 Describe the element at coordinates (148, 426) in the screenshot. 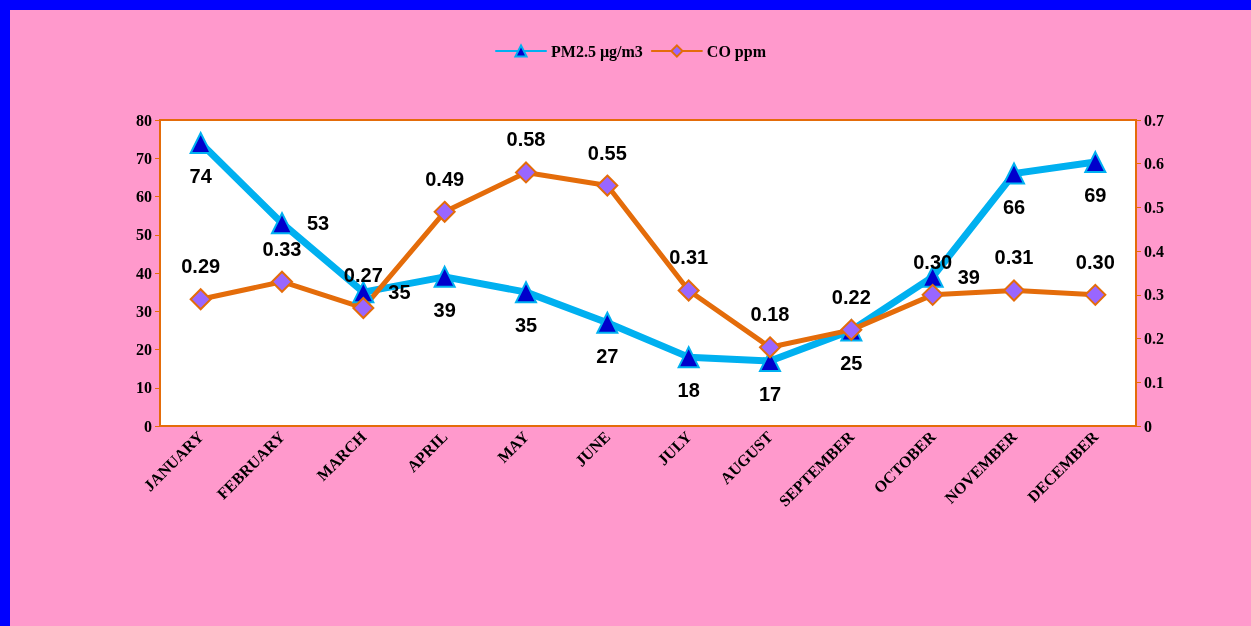

I see `y-tick-label: 0` at that location.